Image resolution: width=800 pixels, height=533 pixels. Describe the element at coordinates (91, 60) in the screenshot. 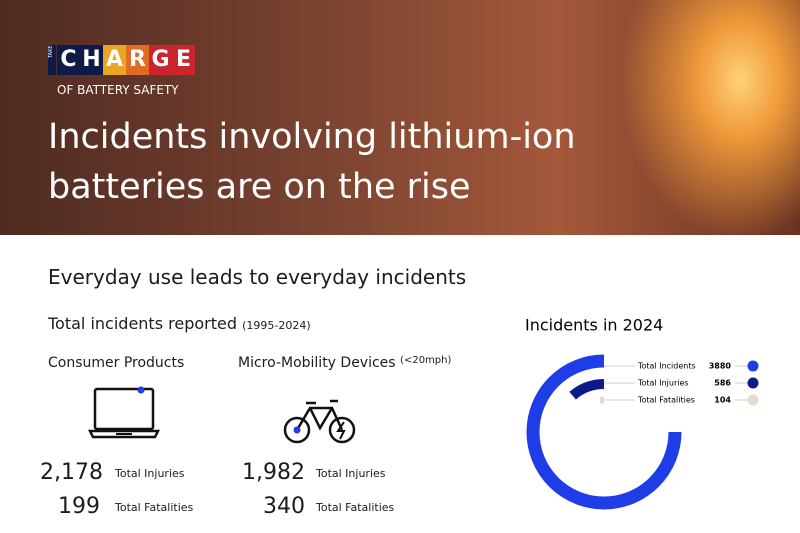

I see `logo-letter: H` at that location.